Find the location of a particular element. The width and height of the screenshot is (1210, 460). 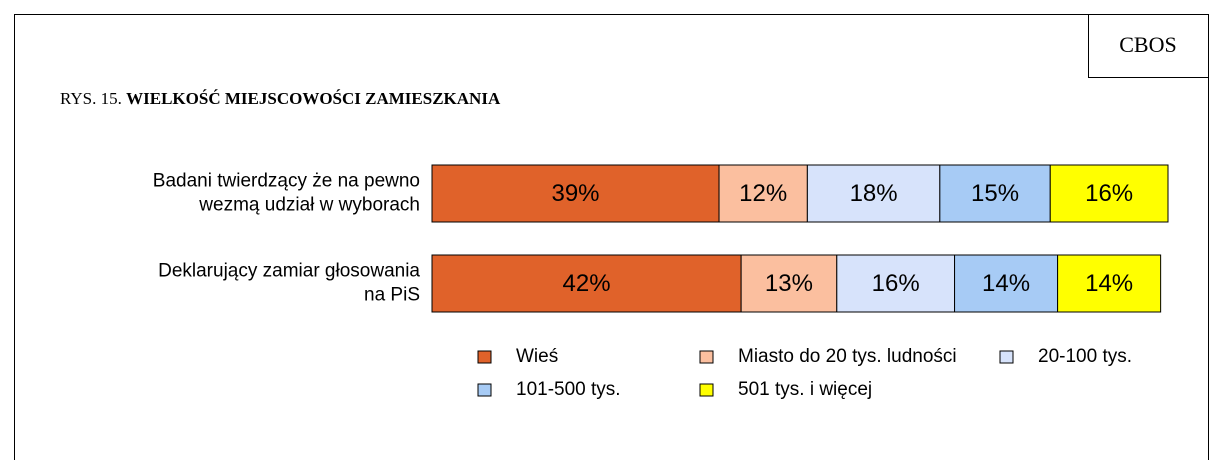

legend-label: 101-500 tys. is located at coordinates (568, 389).